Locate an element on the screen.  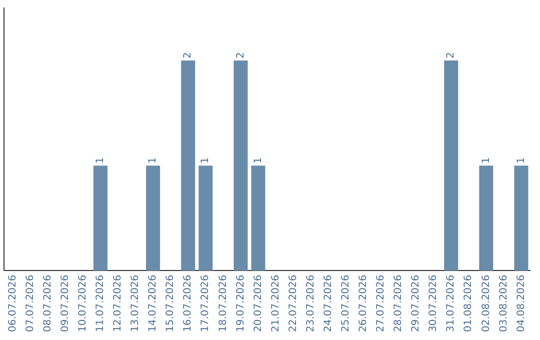
x-tick-label: 08.07.2026 is located at coordinates (48, 303).